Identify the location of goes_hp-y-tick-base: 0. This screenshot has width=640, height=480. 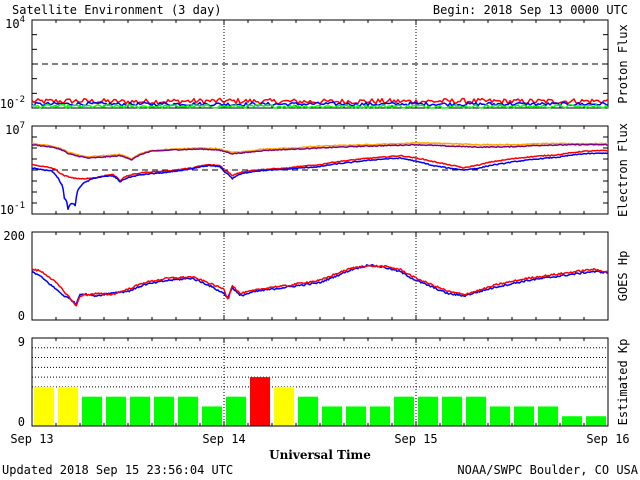
(21, 316).